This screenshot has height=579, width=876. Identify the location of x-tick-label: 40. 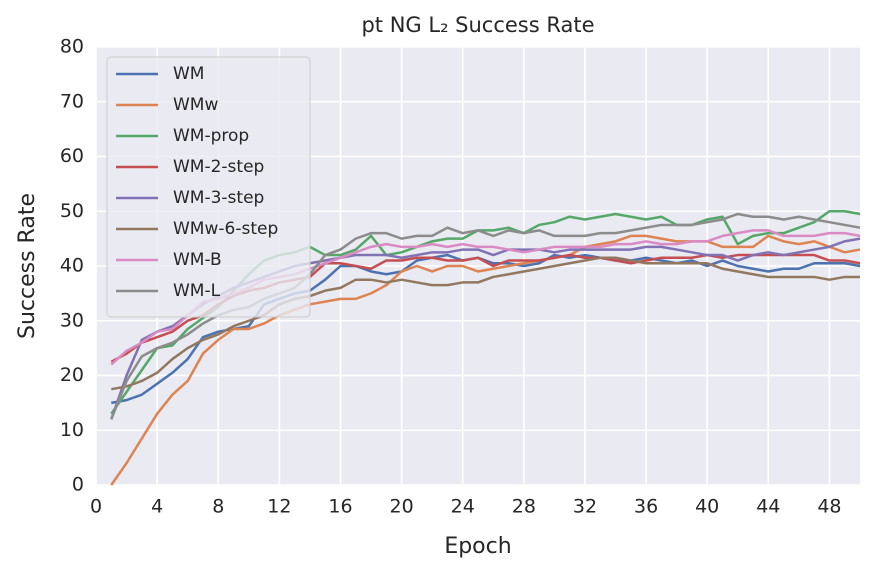
(707, 507).